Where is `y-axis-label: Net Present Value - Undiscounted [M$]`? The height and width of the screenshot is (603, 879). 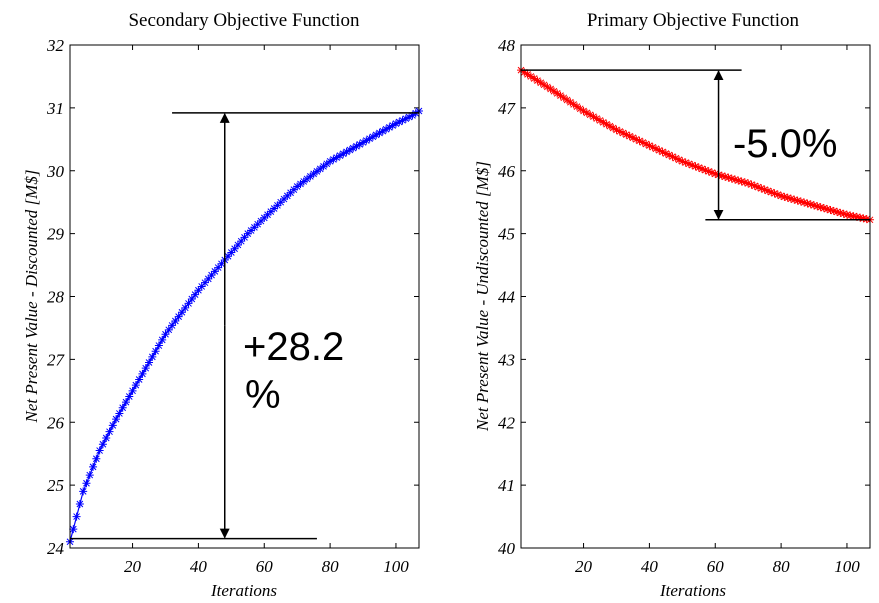 y-axis-label: Net Present Value - Undiscounted [M$] is located at coordinates (482, 296).